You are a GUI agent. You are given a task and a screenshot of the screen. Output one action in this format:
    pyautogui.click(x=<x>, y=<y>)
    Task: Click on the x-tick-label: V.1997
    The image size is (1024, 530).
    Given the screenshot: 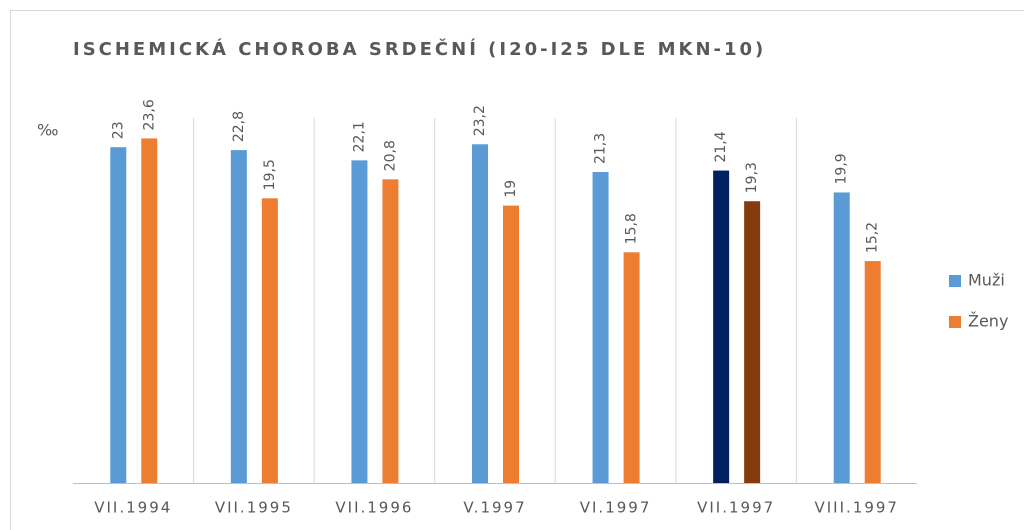 What is the action you would take?
    pyautogui.click(x=494, y=508)
    